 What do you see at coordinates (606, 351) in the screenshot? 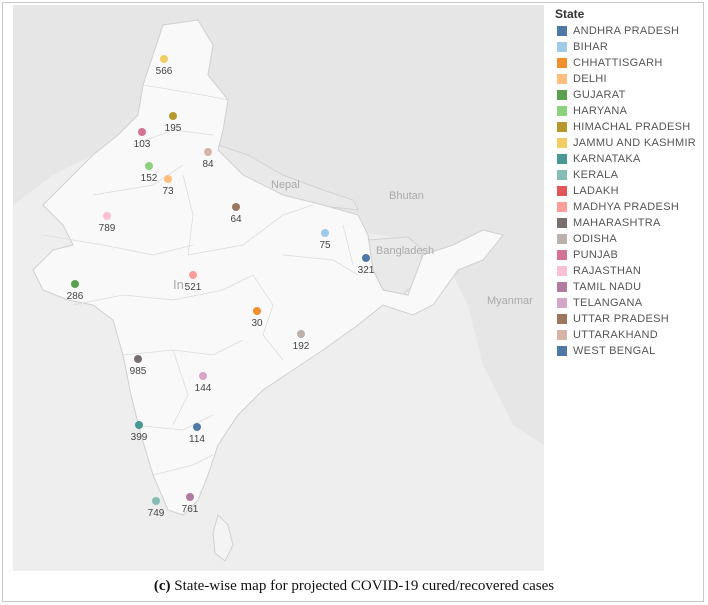
I see `legend-item: WEST BENGAL` at bounding box center [606, 351].